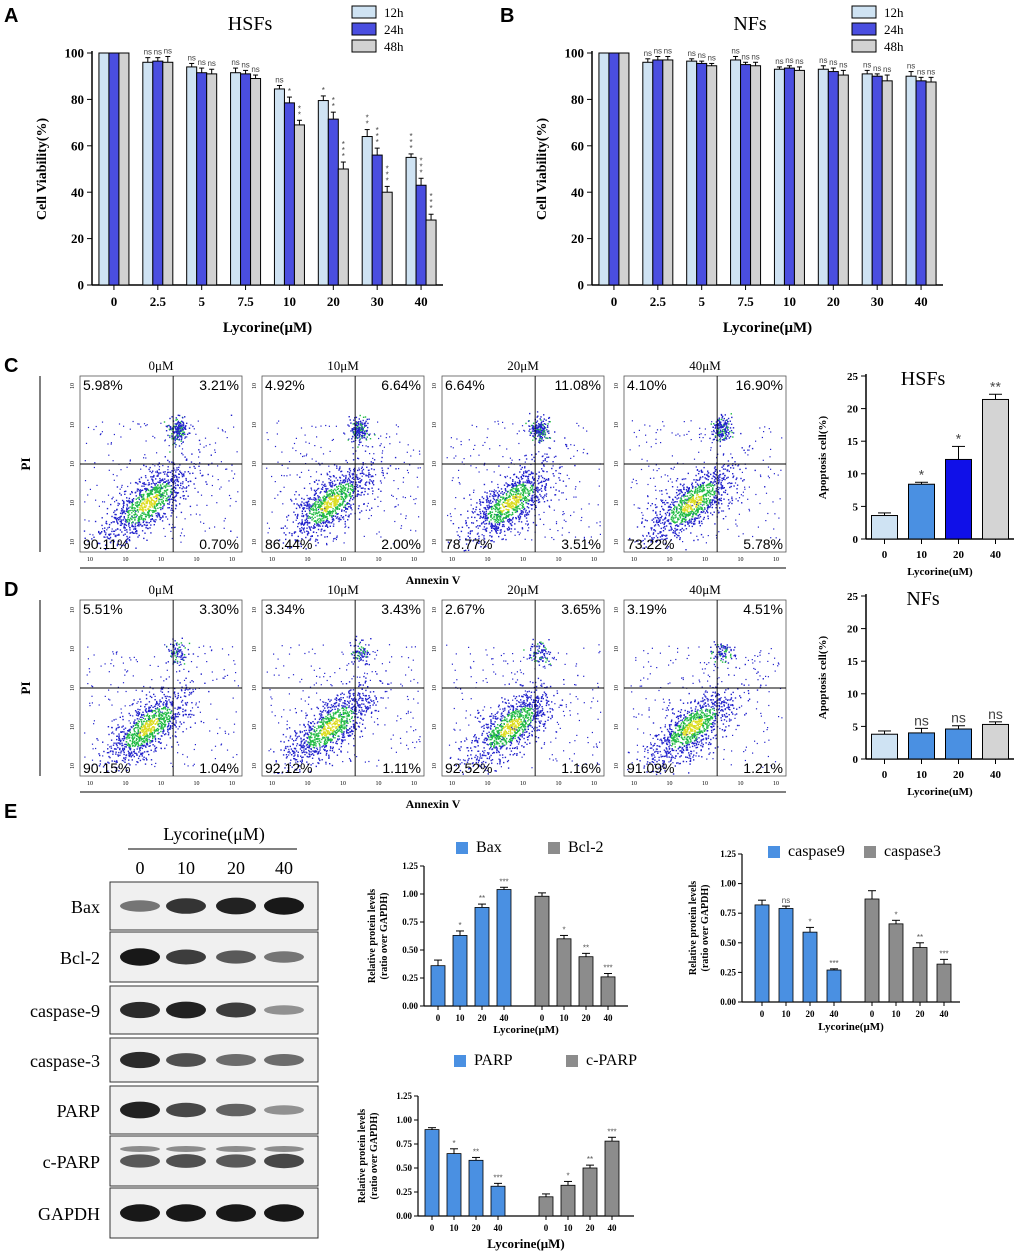 The width and height of the screenshot is (1024, 1255). Describe the element at coordinates (288, 544) in the screenshot. I see `quadrant-ll: 86.44%` at that location.